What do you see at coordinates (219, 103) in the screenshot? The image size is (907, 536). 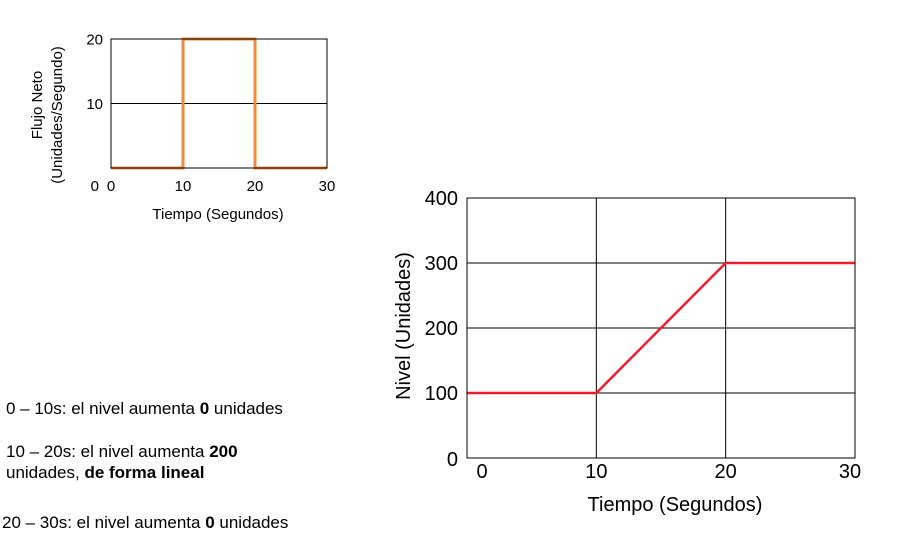 I see `flujo-plot-frame` at bounding box center [219, 103].